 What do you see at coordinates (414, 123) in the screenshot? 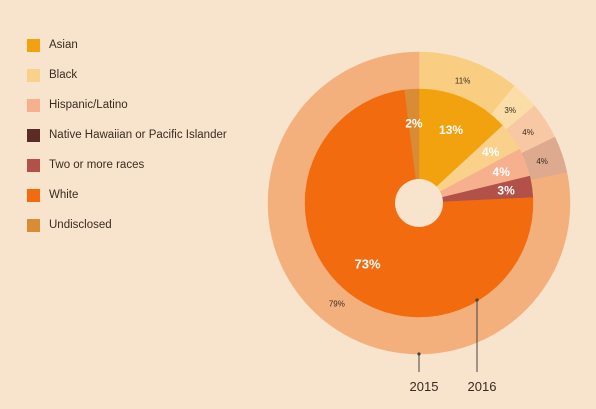
I see `slice-label: 2%` at bounding box center [414, 123].